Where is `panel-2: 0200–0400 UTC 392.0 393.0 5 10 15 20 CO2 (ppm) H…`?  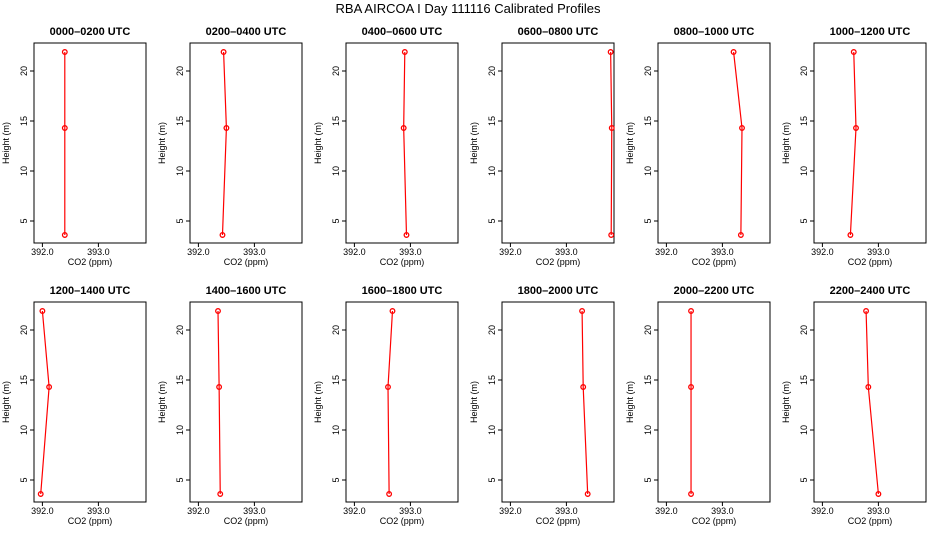
panel-2: 0200–0400 UTC 392.0 393.0 5 10 15 20 CO2 (ppm) H… is located at coordinates (230, 146).